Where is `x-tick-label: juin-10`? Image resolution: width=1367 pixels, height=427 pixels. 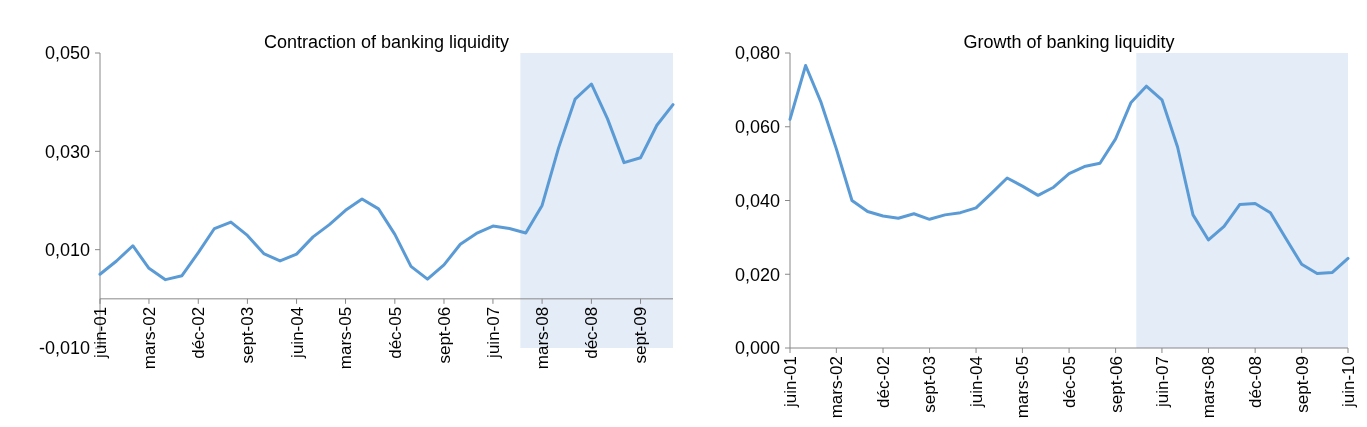 x-tick-label: juin-10 is located at coordinates (1348, 382).